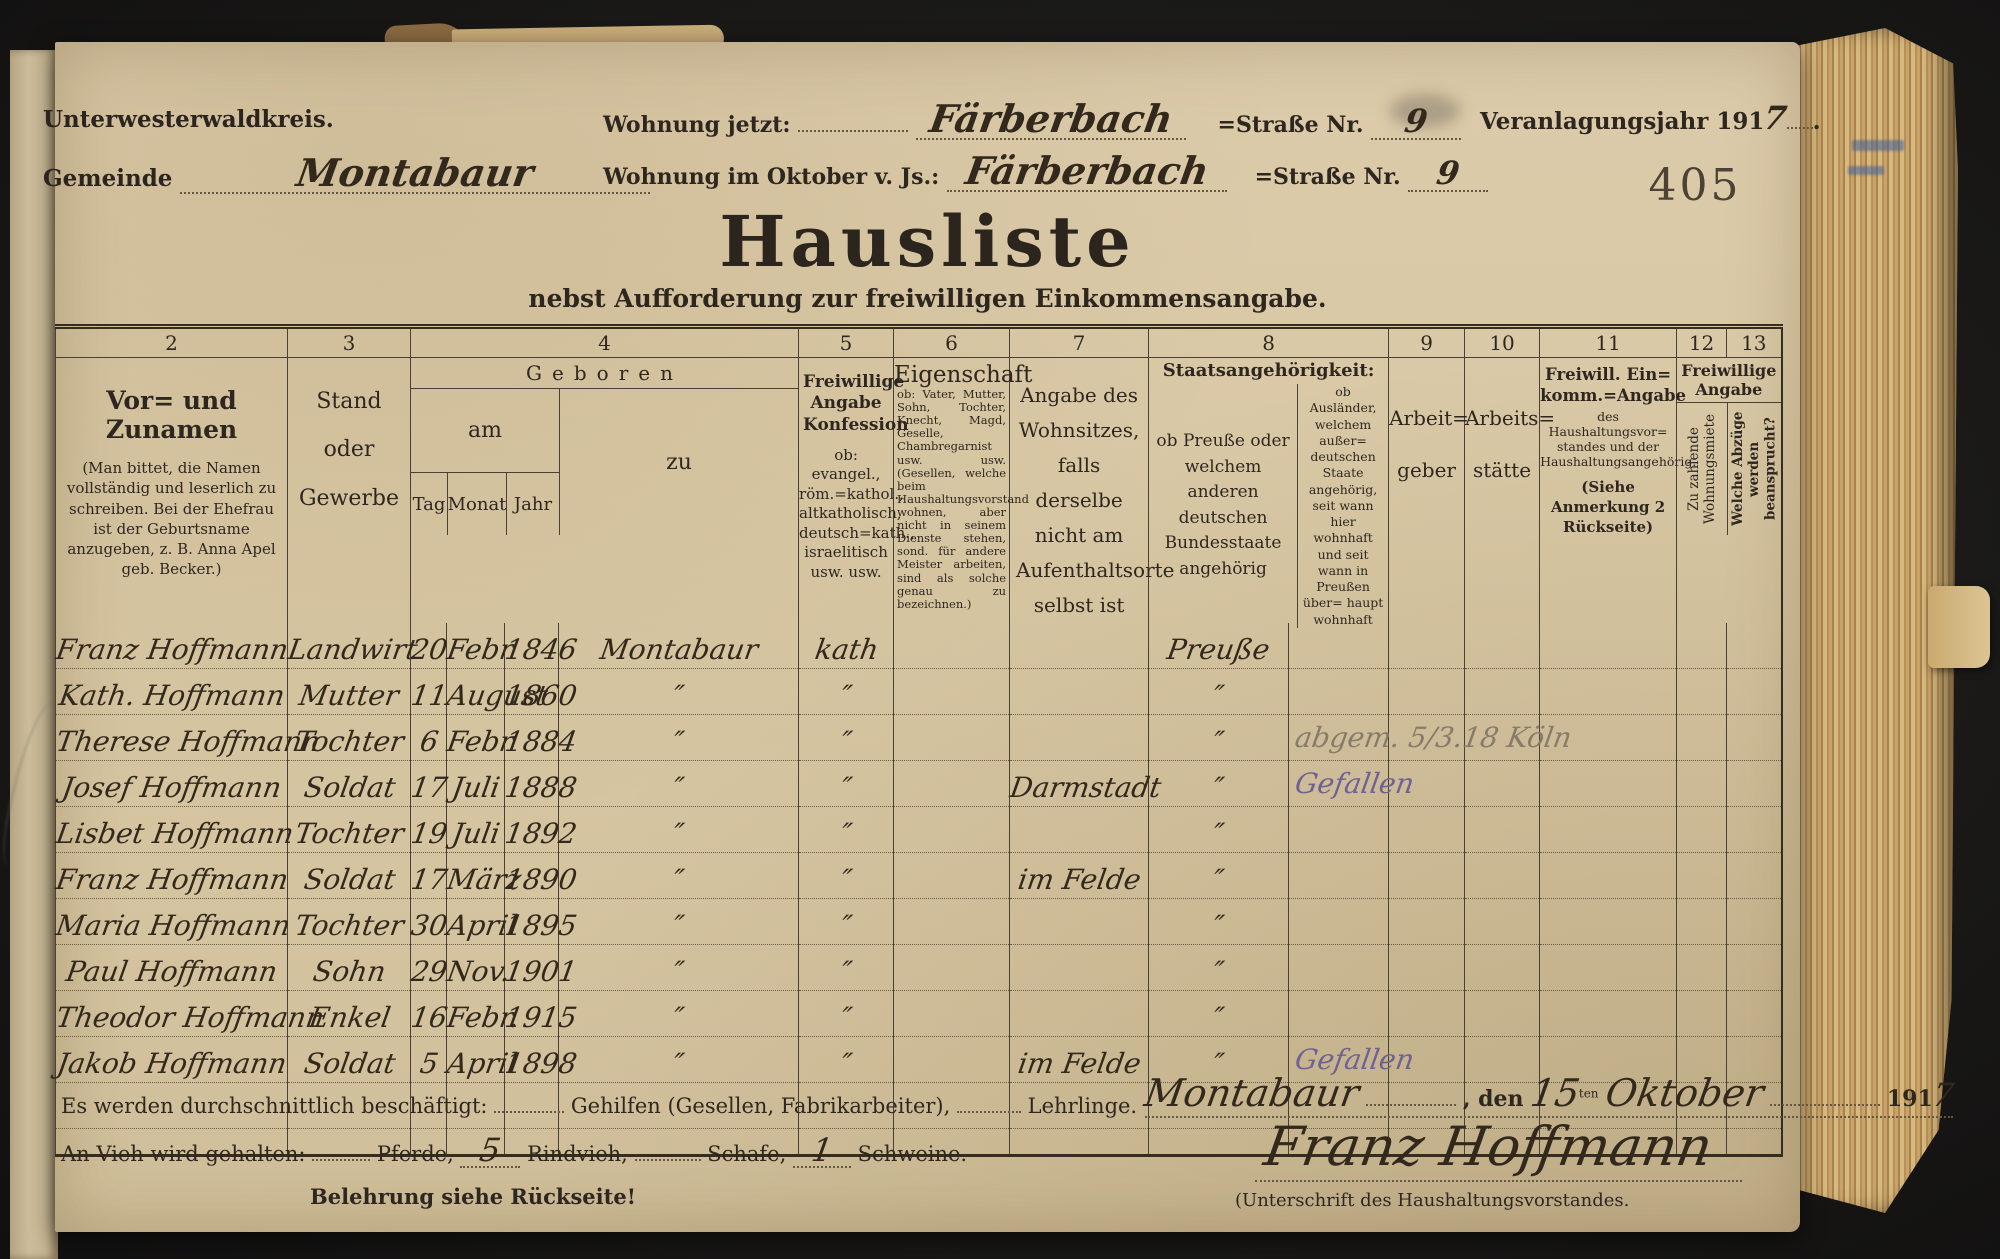 The height and width of the screenshot is (1259, 2000). Describe the element at coordinates (349, 1059) in the screenshot. I see `cell-stand: Soldat` at that location.